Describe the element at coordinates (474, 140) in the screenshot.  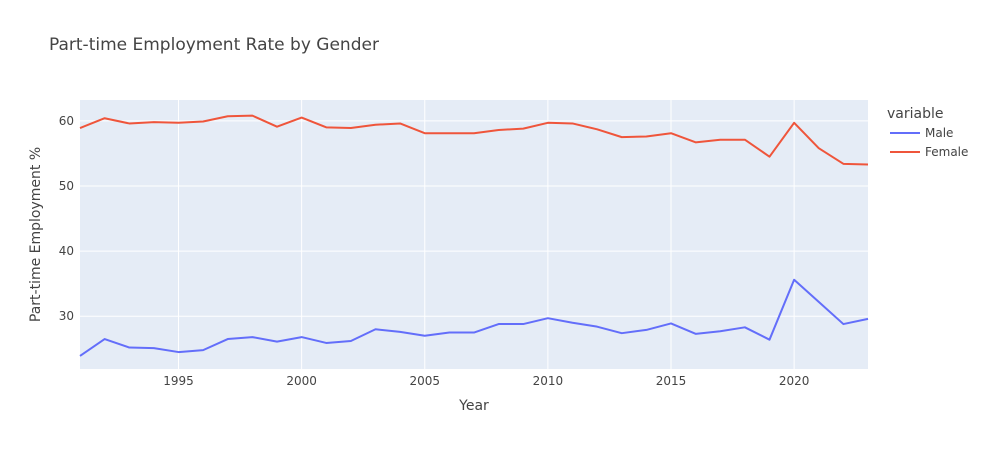
I see `series-line-female` at that location.